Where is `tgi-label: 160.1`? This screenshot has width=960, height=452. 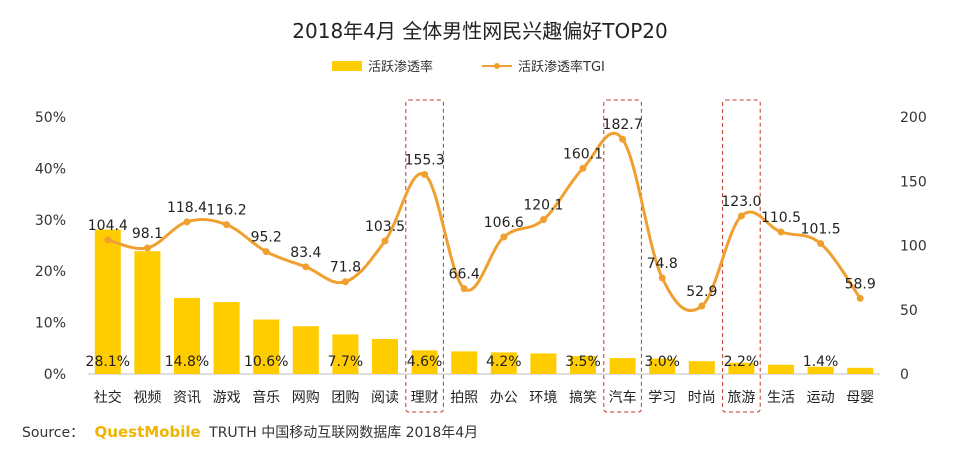
tgi-label: 160.1 is located at coordinates (583, 154).